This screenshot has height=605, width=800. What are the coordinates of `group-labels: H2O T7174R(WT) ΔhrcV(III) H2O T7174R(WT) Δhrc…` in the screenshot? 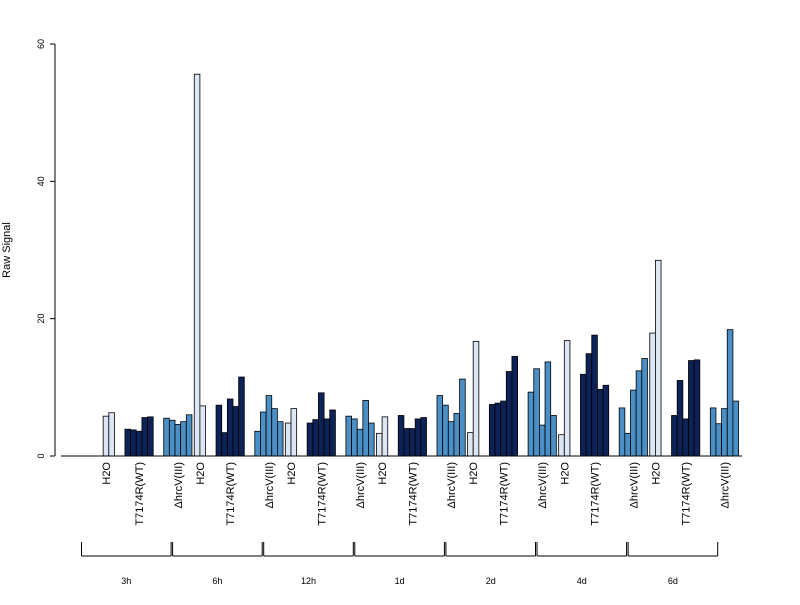 It's located at (416, 494).